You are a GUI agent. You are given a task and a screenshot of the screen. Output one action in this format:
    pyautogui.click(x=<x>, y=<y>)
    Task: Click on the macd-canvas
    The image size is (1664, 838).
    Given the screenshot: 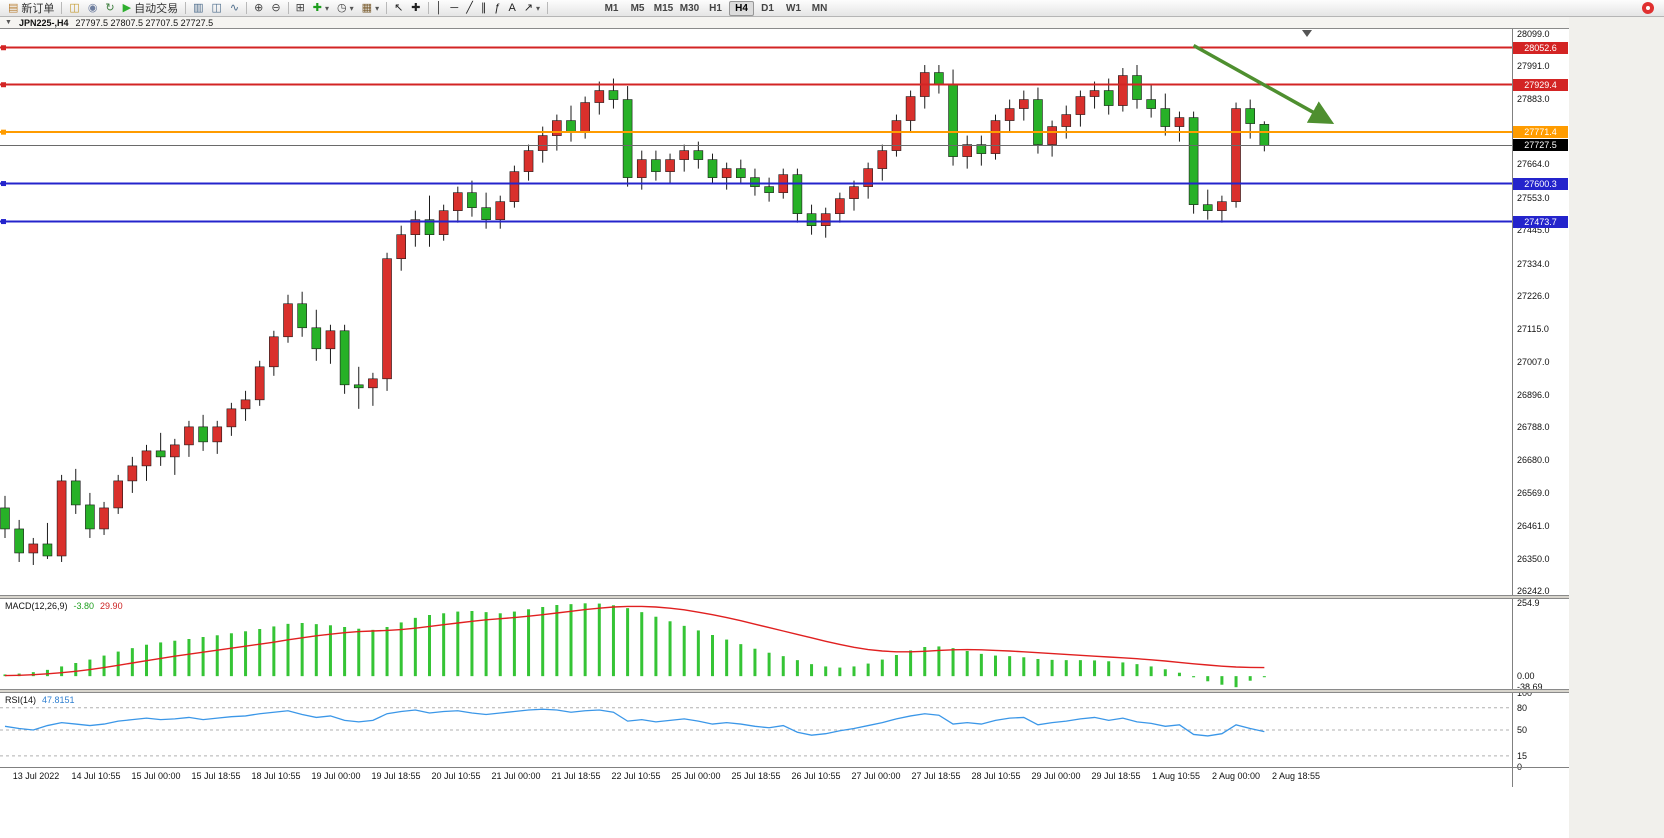 What is the action you would take?
    pyautogui.click(x=756, y=644)
    